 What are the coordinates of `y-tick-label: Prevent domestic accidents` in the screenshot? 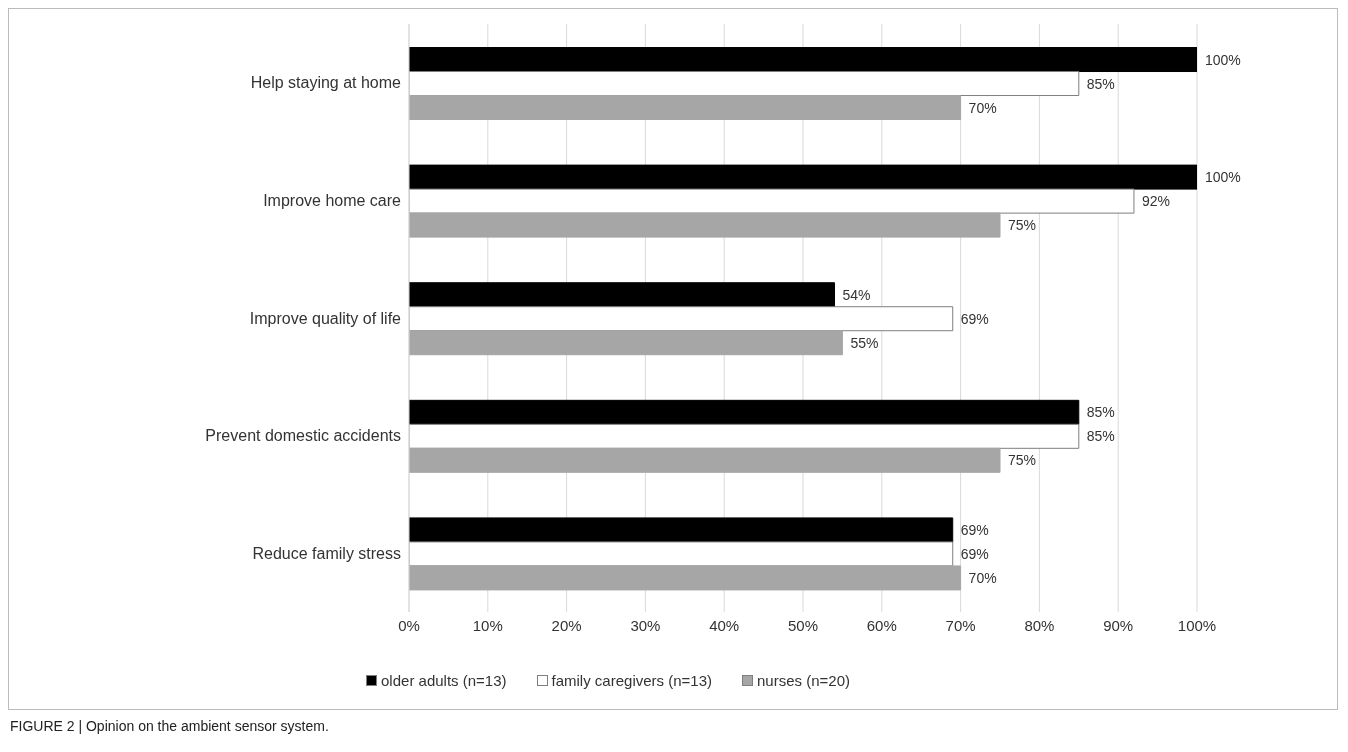 It's located at (303, 436).